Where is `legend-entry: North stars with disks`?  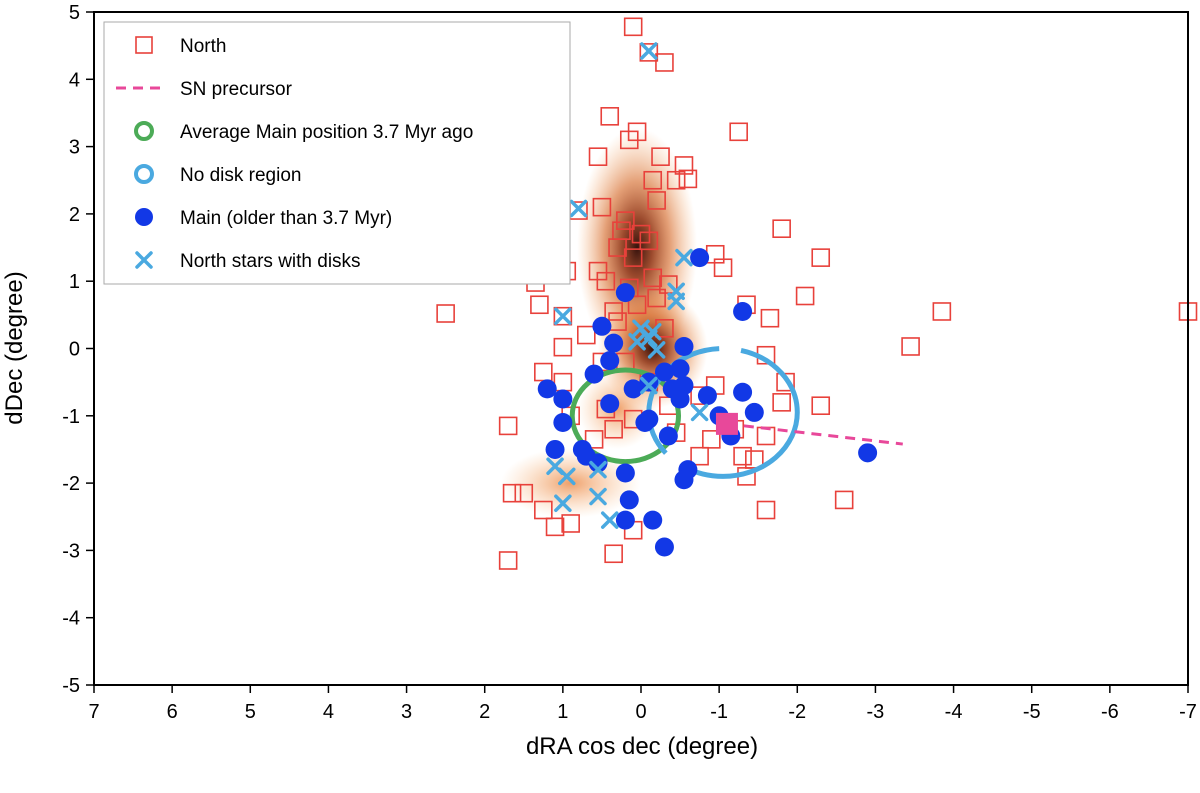 legend-entry: North stars with disks is located at coordinates (248, 261).